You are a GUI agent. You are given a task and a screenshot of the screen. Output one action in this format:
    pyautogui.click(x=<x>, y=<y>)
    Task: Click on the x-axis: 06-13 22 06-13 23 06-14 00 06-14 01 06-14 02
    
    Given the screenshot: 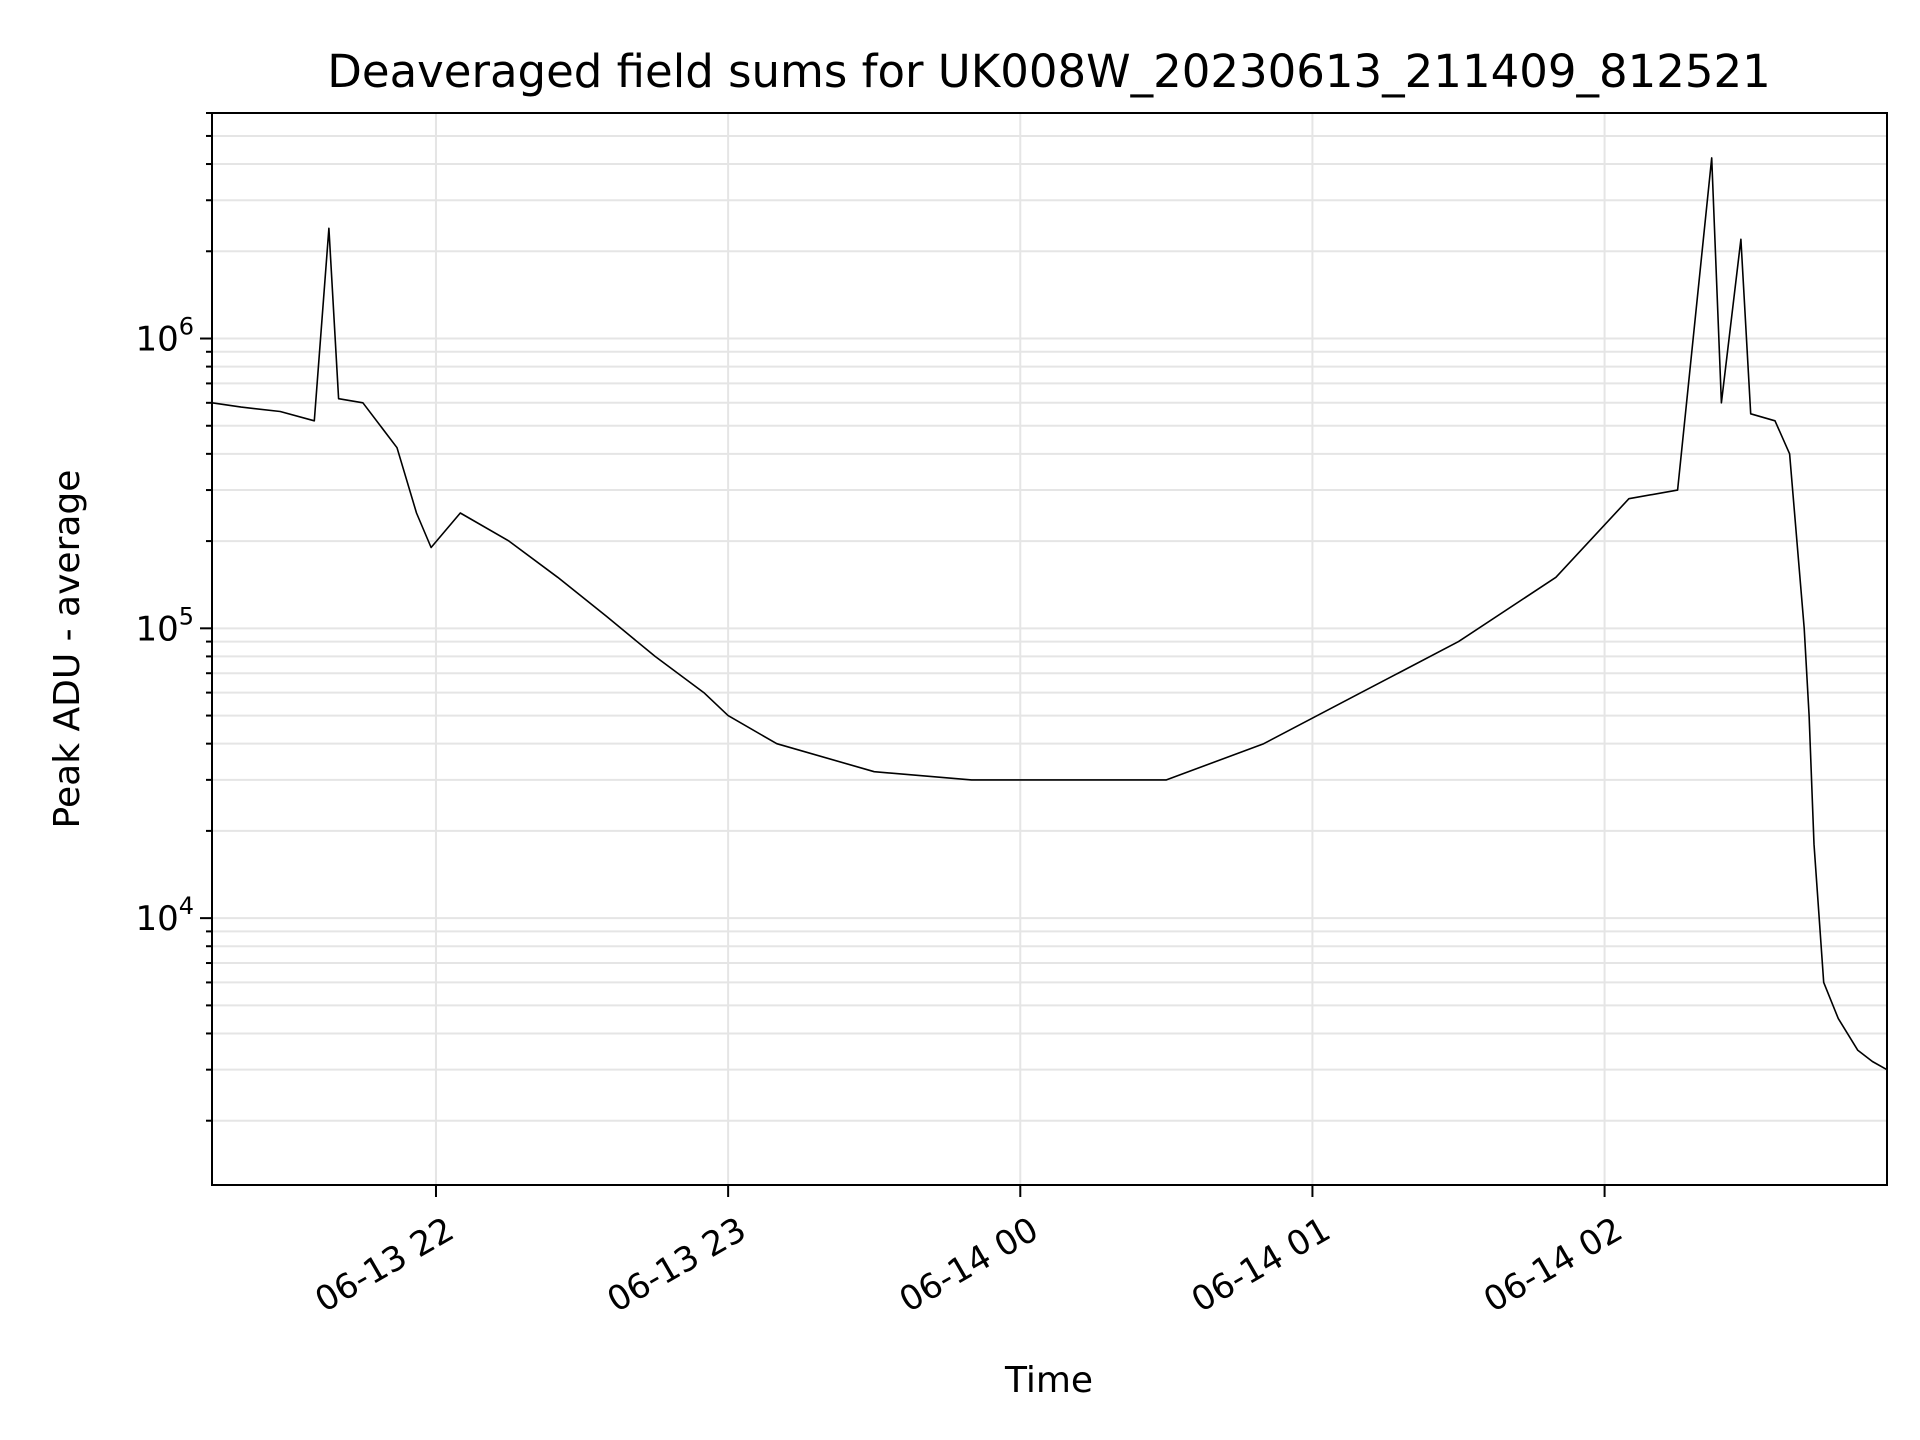 What is the action you would take?
    pyautogui.click(x=968, y=1253)
    